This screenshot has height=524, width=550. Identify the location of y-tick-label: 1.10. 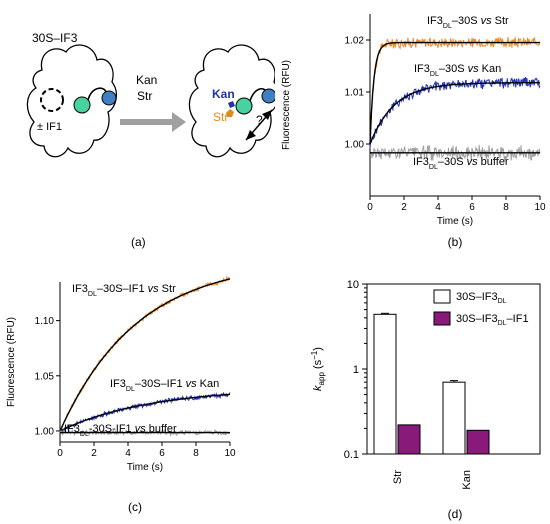
(45, 321).